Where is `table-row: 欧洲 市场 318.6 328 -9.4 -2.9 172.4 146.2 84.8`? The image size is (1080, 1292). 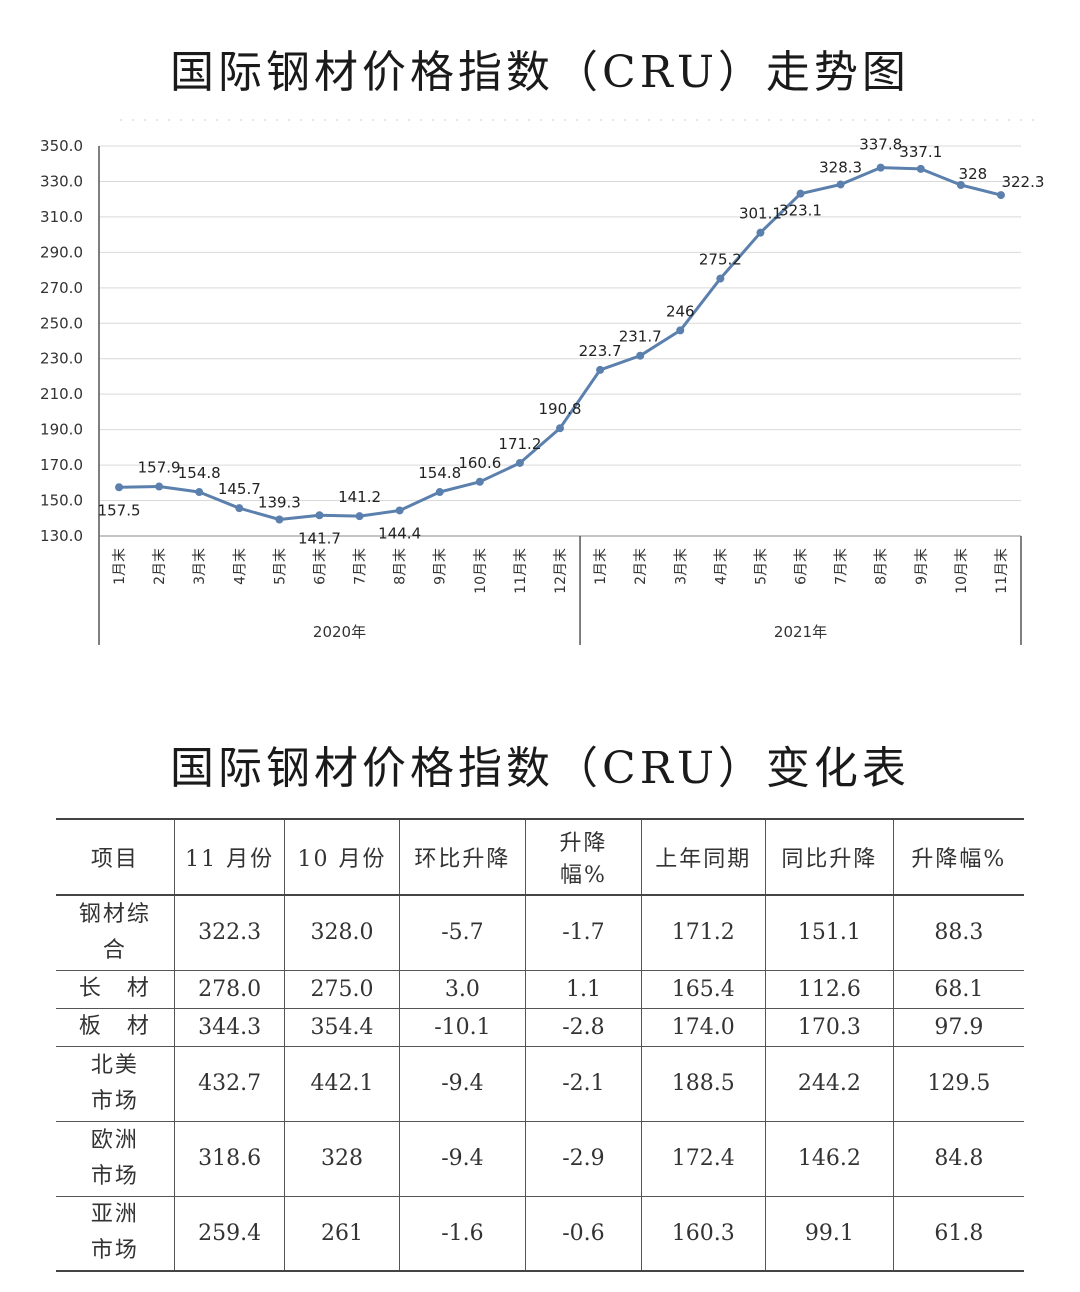
table-row: 欧洲 市场 318.6 328 -9.4 -2.9 172.4 146.2 84.8 is located at coordinates (540, 1159).